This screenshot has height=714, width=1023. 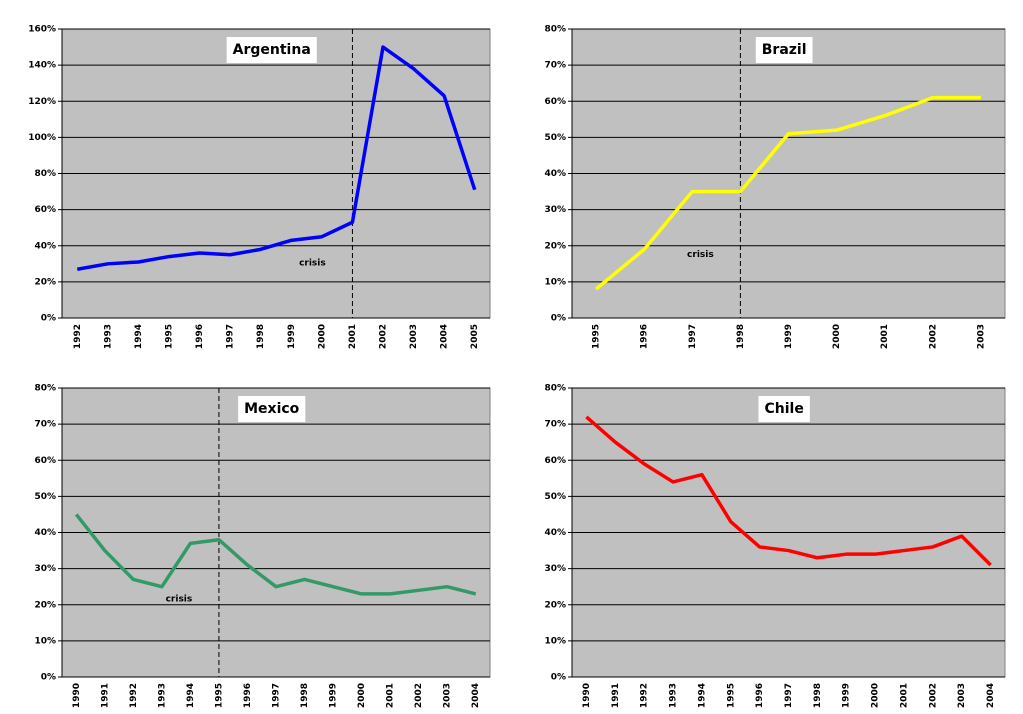 What do you see at coordinates (42, 138) in the screenshot?
I see `y-tick-label: 100%` at bounding box center [42, 138].